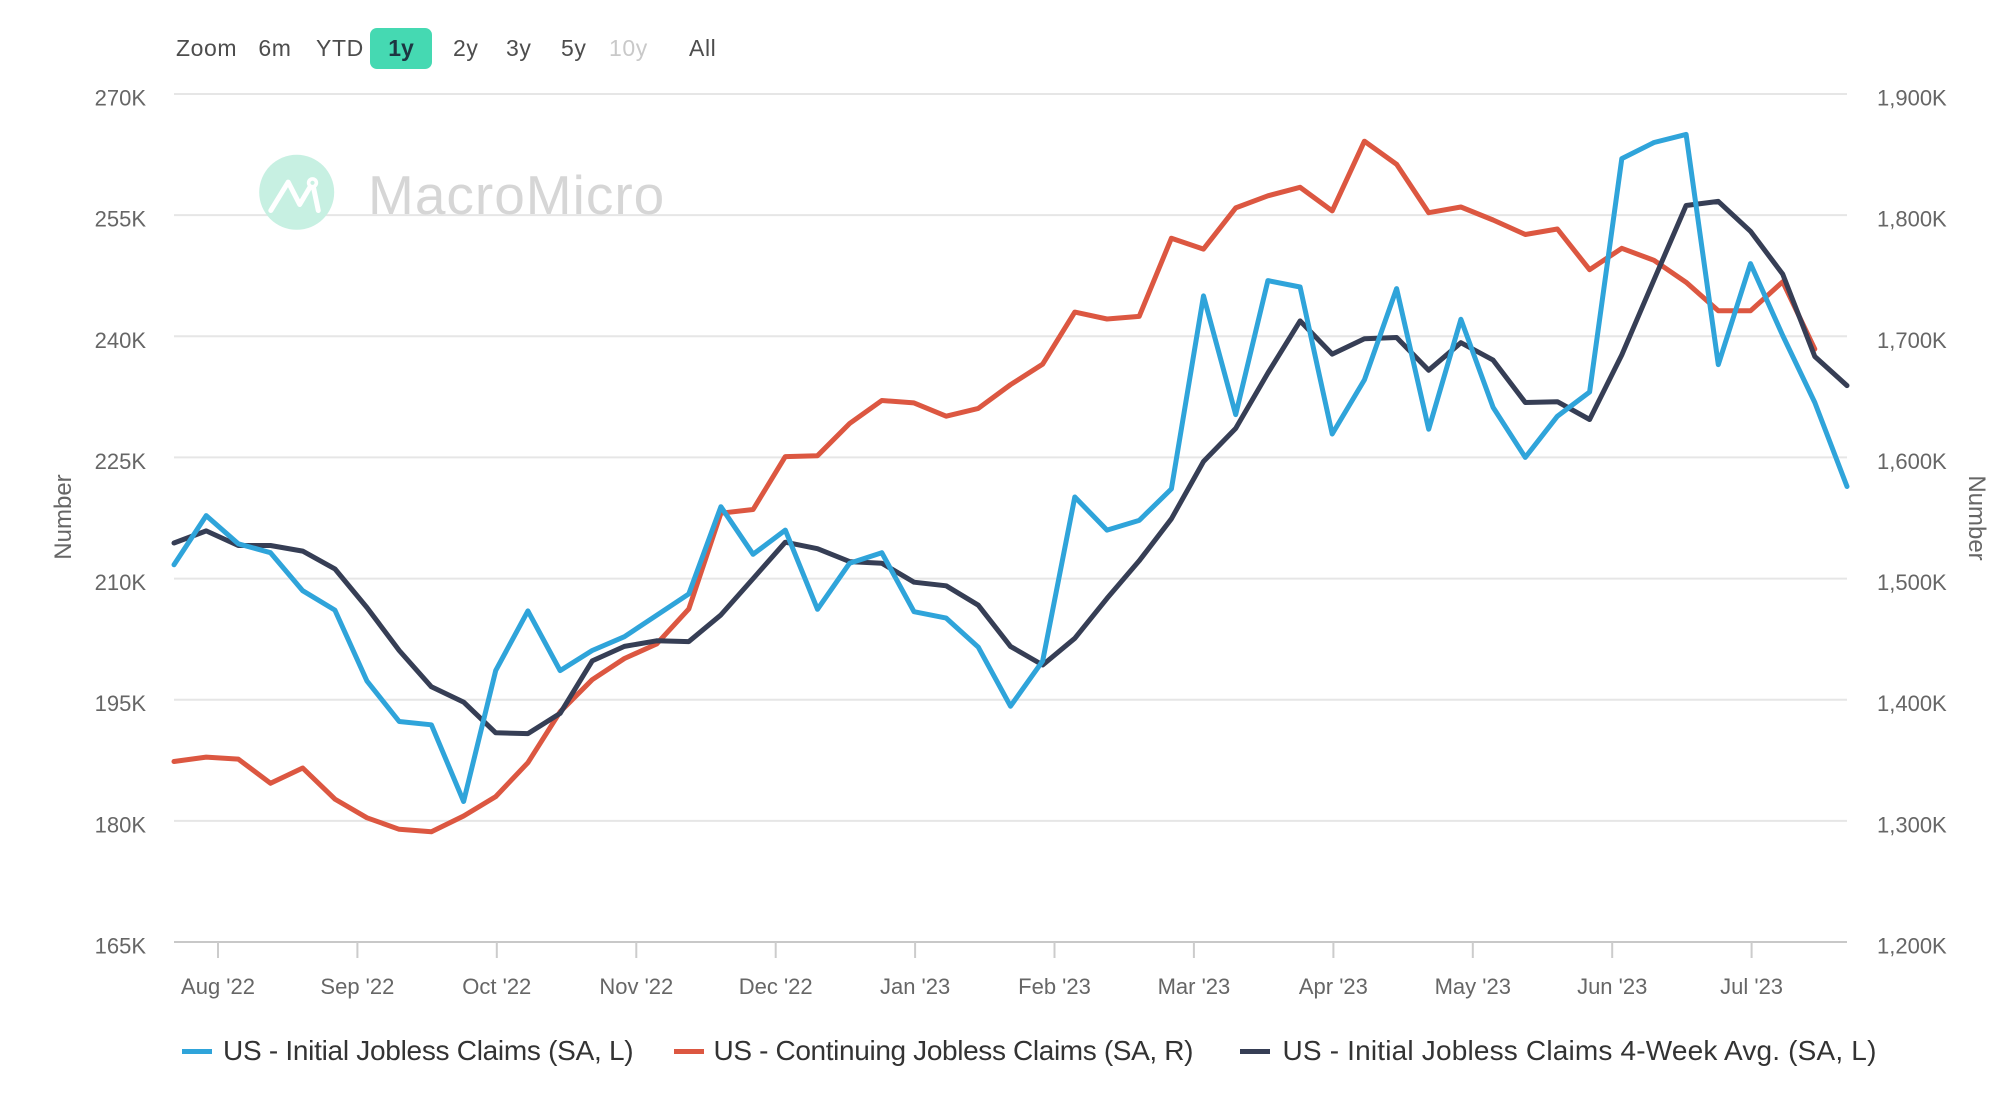 This screenshot has height=1098, width=1999. What do you see at coordinates (121, 98) in the screenshot?
I see `svg-text: 270K` at bounding box center [121, 98].